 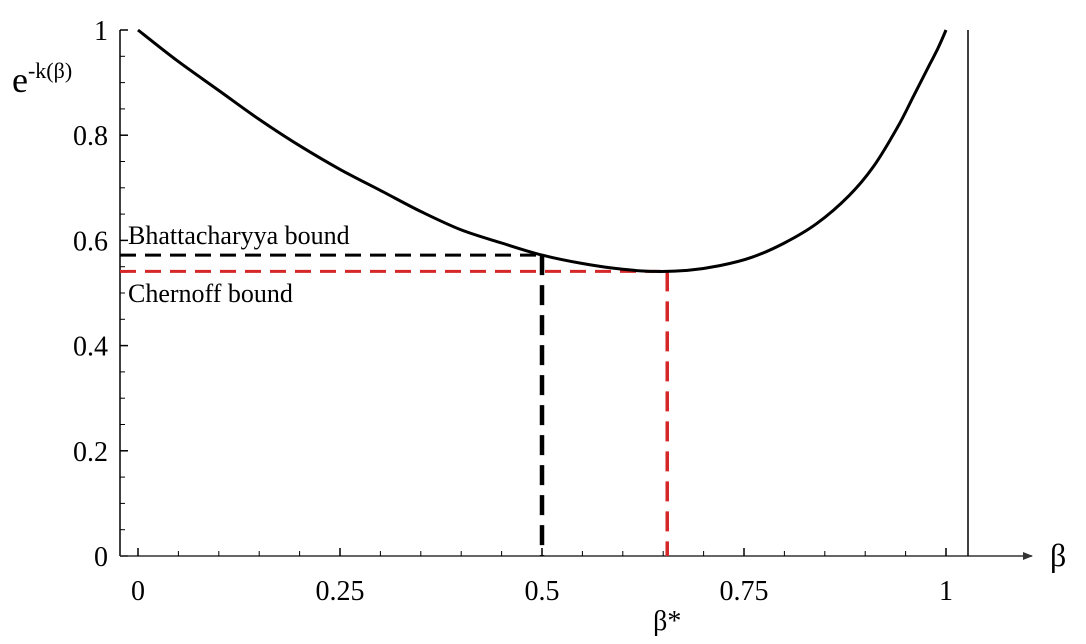 What do you see at coordinates (20, 80) in the screenshot?
I see `y-axis-title-base: e` at bounding box center [20, 80].